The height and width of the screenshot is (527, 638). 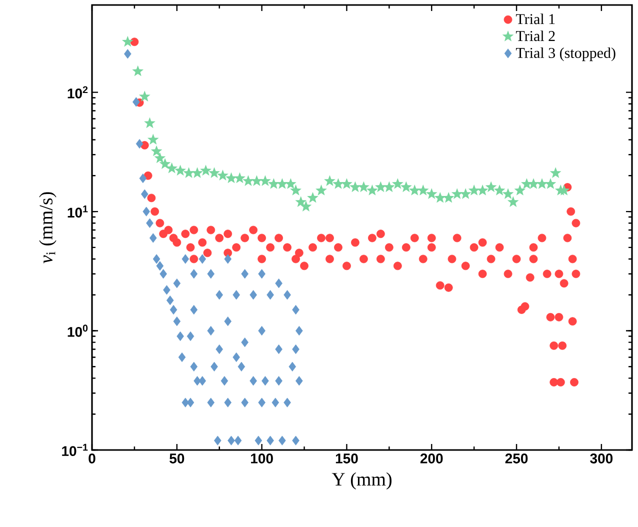 I want to click on x-tick-label: 100, so click(x=262, y=459).